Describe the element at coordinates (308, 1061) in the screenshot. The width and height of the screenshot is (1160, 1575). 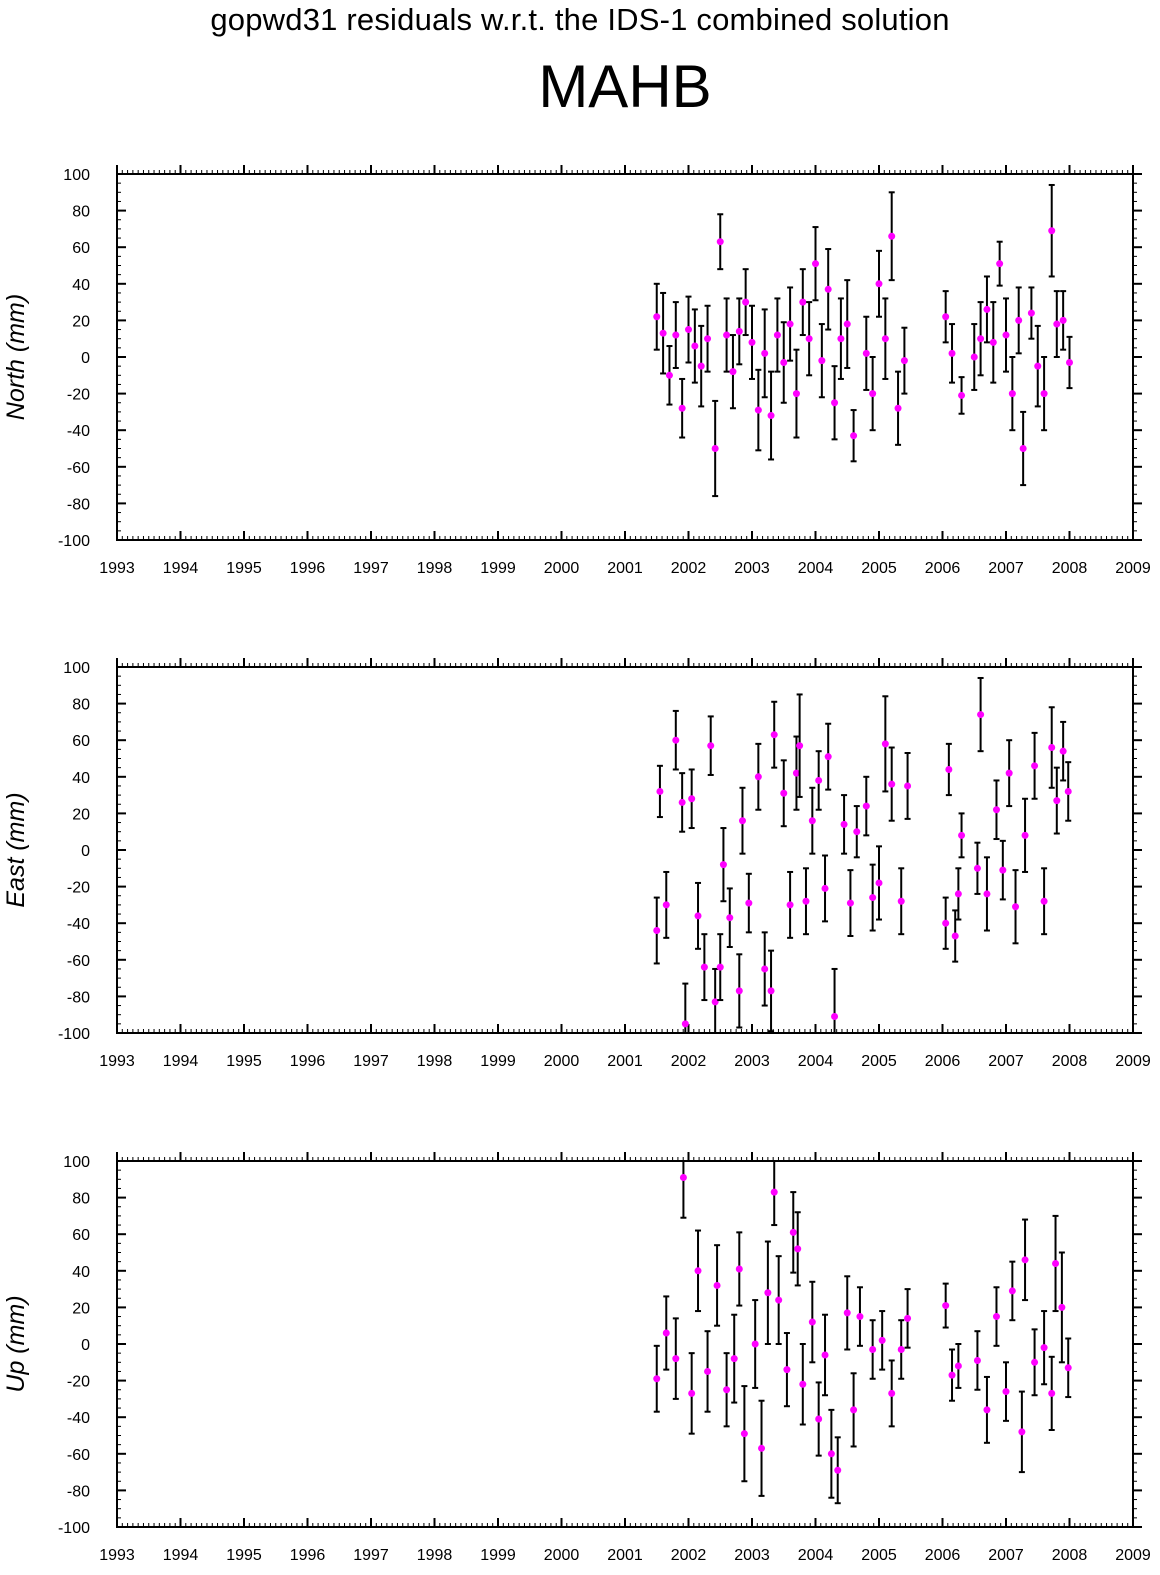
I see `x-tick-label: 1996` at that location.